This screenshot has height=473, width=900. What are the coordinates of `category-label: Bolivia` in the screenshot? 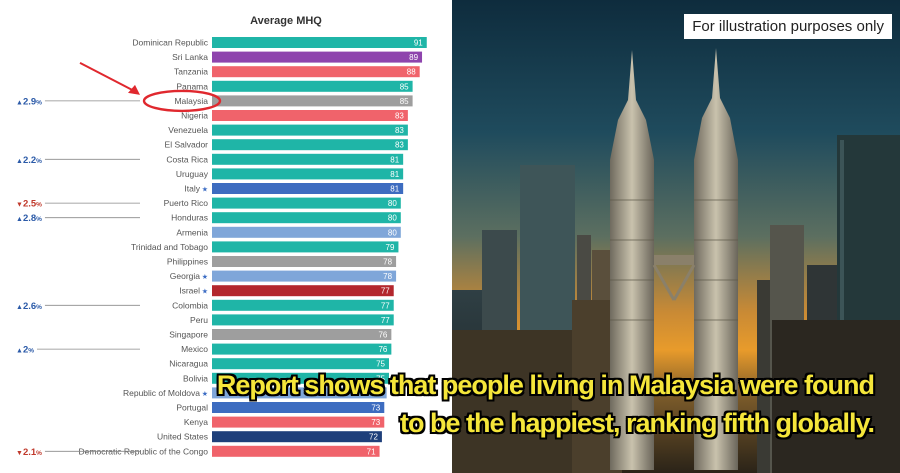 It's located at (195, 378).